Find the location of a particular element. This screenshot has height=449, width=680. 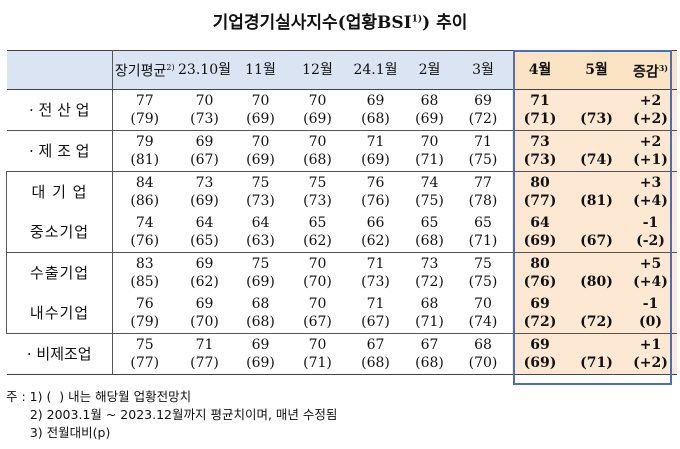

cell: (73) is located at coordinates (596, 110).